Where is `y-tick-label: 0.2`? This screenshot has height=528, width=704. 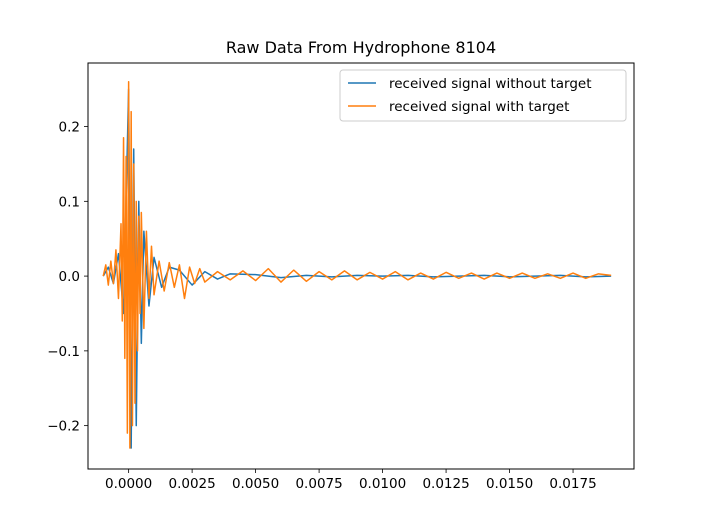 y-tick-label: 0.2 is located at coordinates (69, 128).